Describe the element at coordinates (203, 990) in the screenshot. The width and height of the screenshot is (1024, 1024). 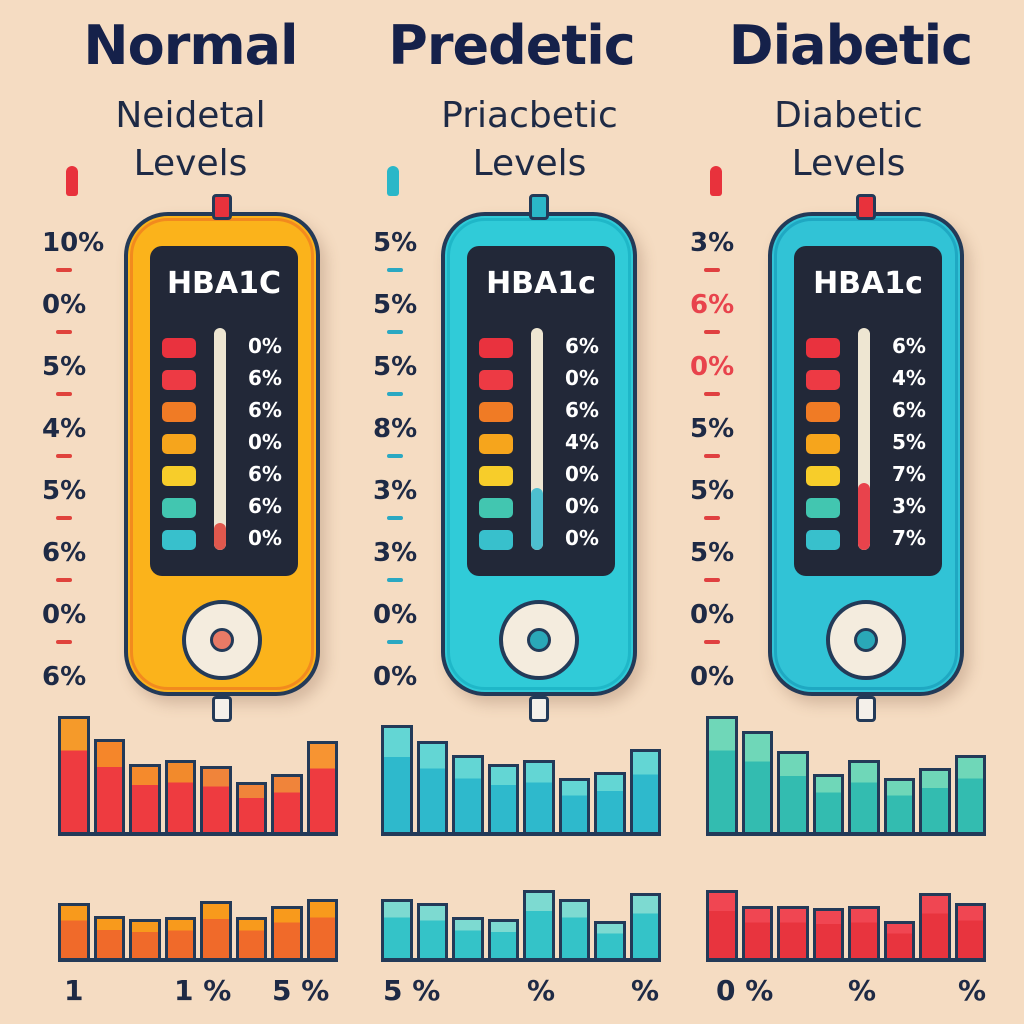
I see `footer-label-2: 1 %` at that location.